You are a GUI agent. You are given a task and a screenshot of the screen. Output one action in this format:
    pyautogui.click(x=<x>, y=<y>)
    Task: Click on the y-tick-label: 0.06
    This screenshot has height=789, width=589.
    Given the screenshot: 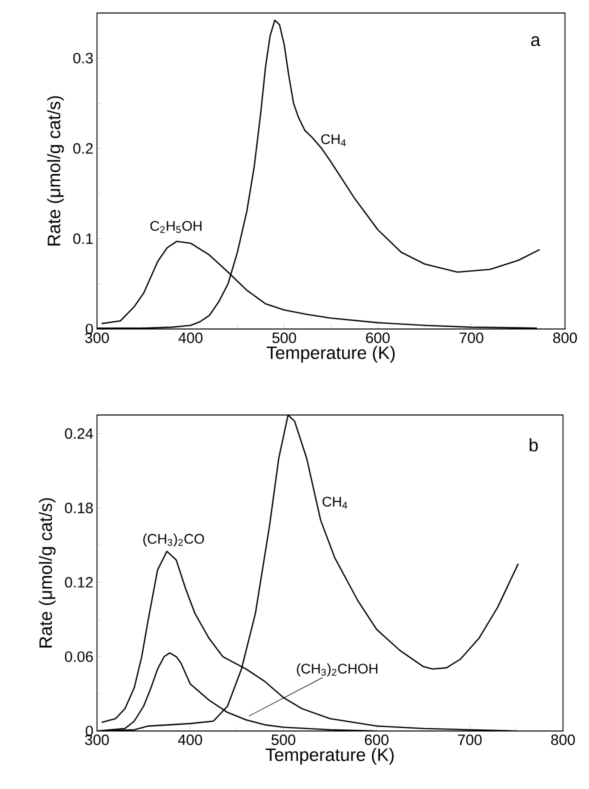 What is the action you would take?
    pyautogui.click(x=78, y=656)
    